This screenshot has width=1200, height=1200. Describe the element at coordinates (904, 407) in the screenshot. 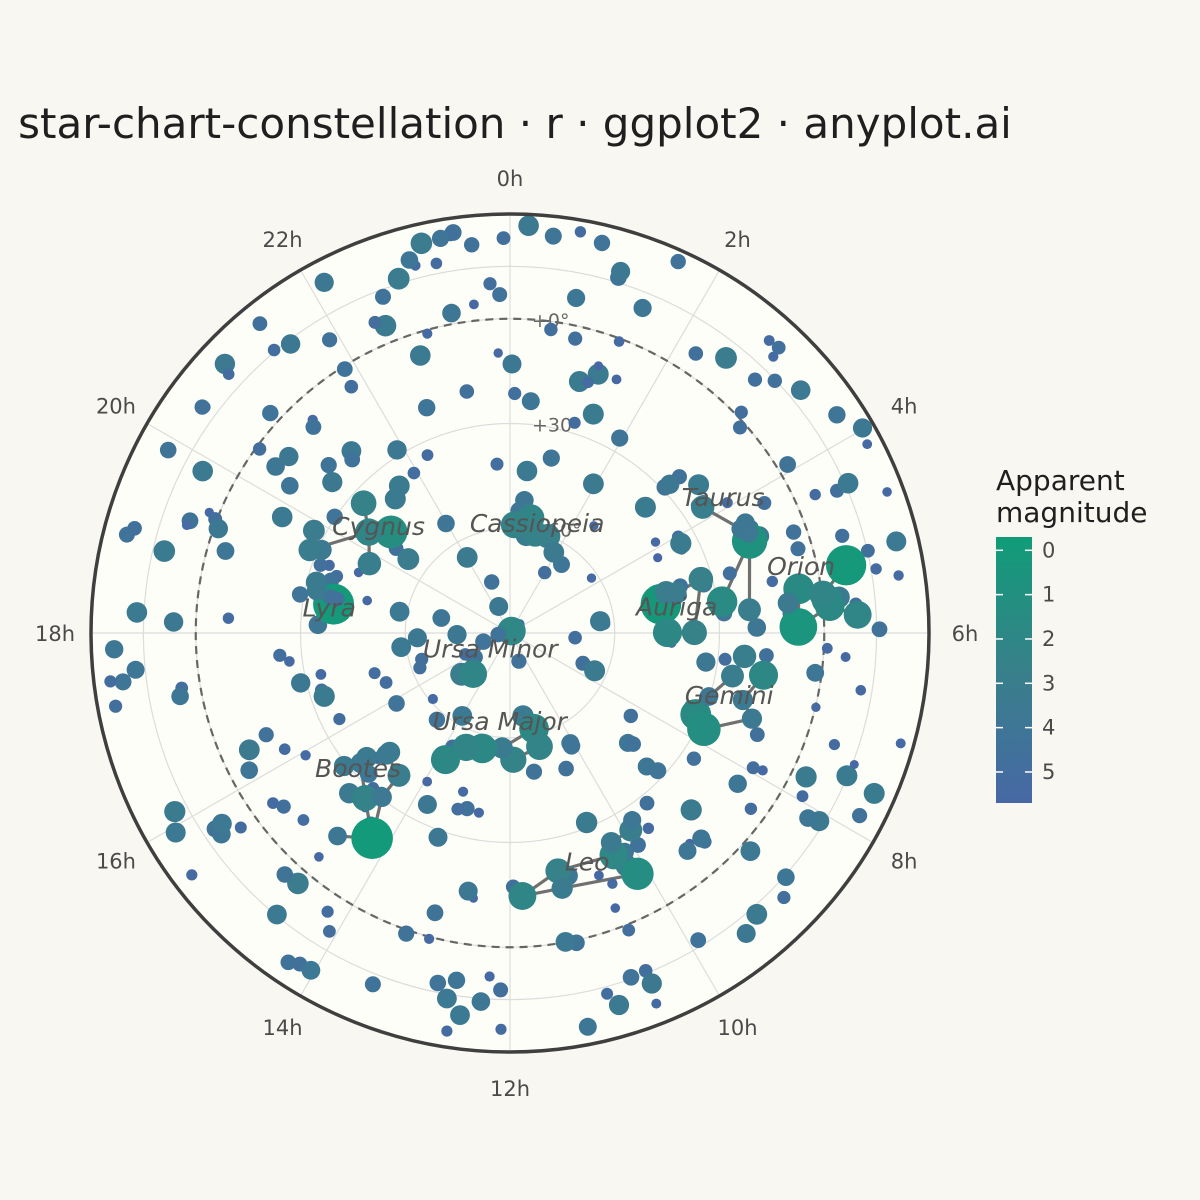

I see `hour-label: 4h` at that location.